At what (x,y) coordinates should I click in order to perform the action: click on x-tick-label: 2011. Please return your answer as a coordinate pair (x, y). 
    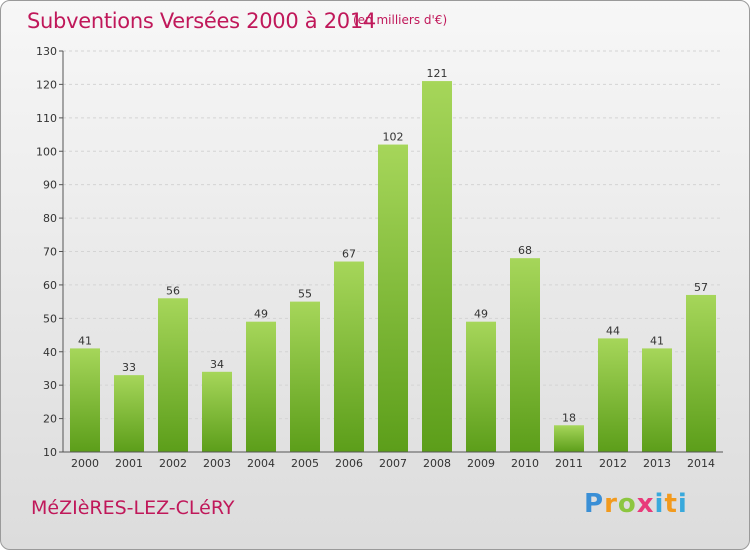
    Looking at the image, I should click on (569, 463).